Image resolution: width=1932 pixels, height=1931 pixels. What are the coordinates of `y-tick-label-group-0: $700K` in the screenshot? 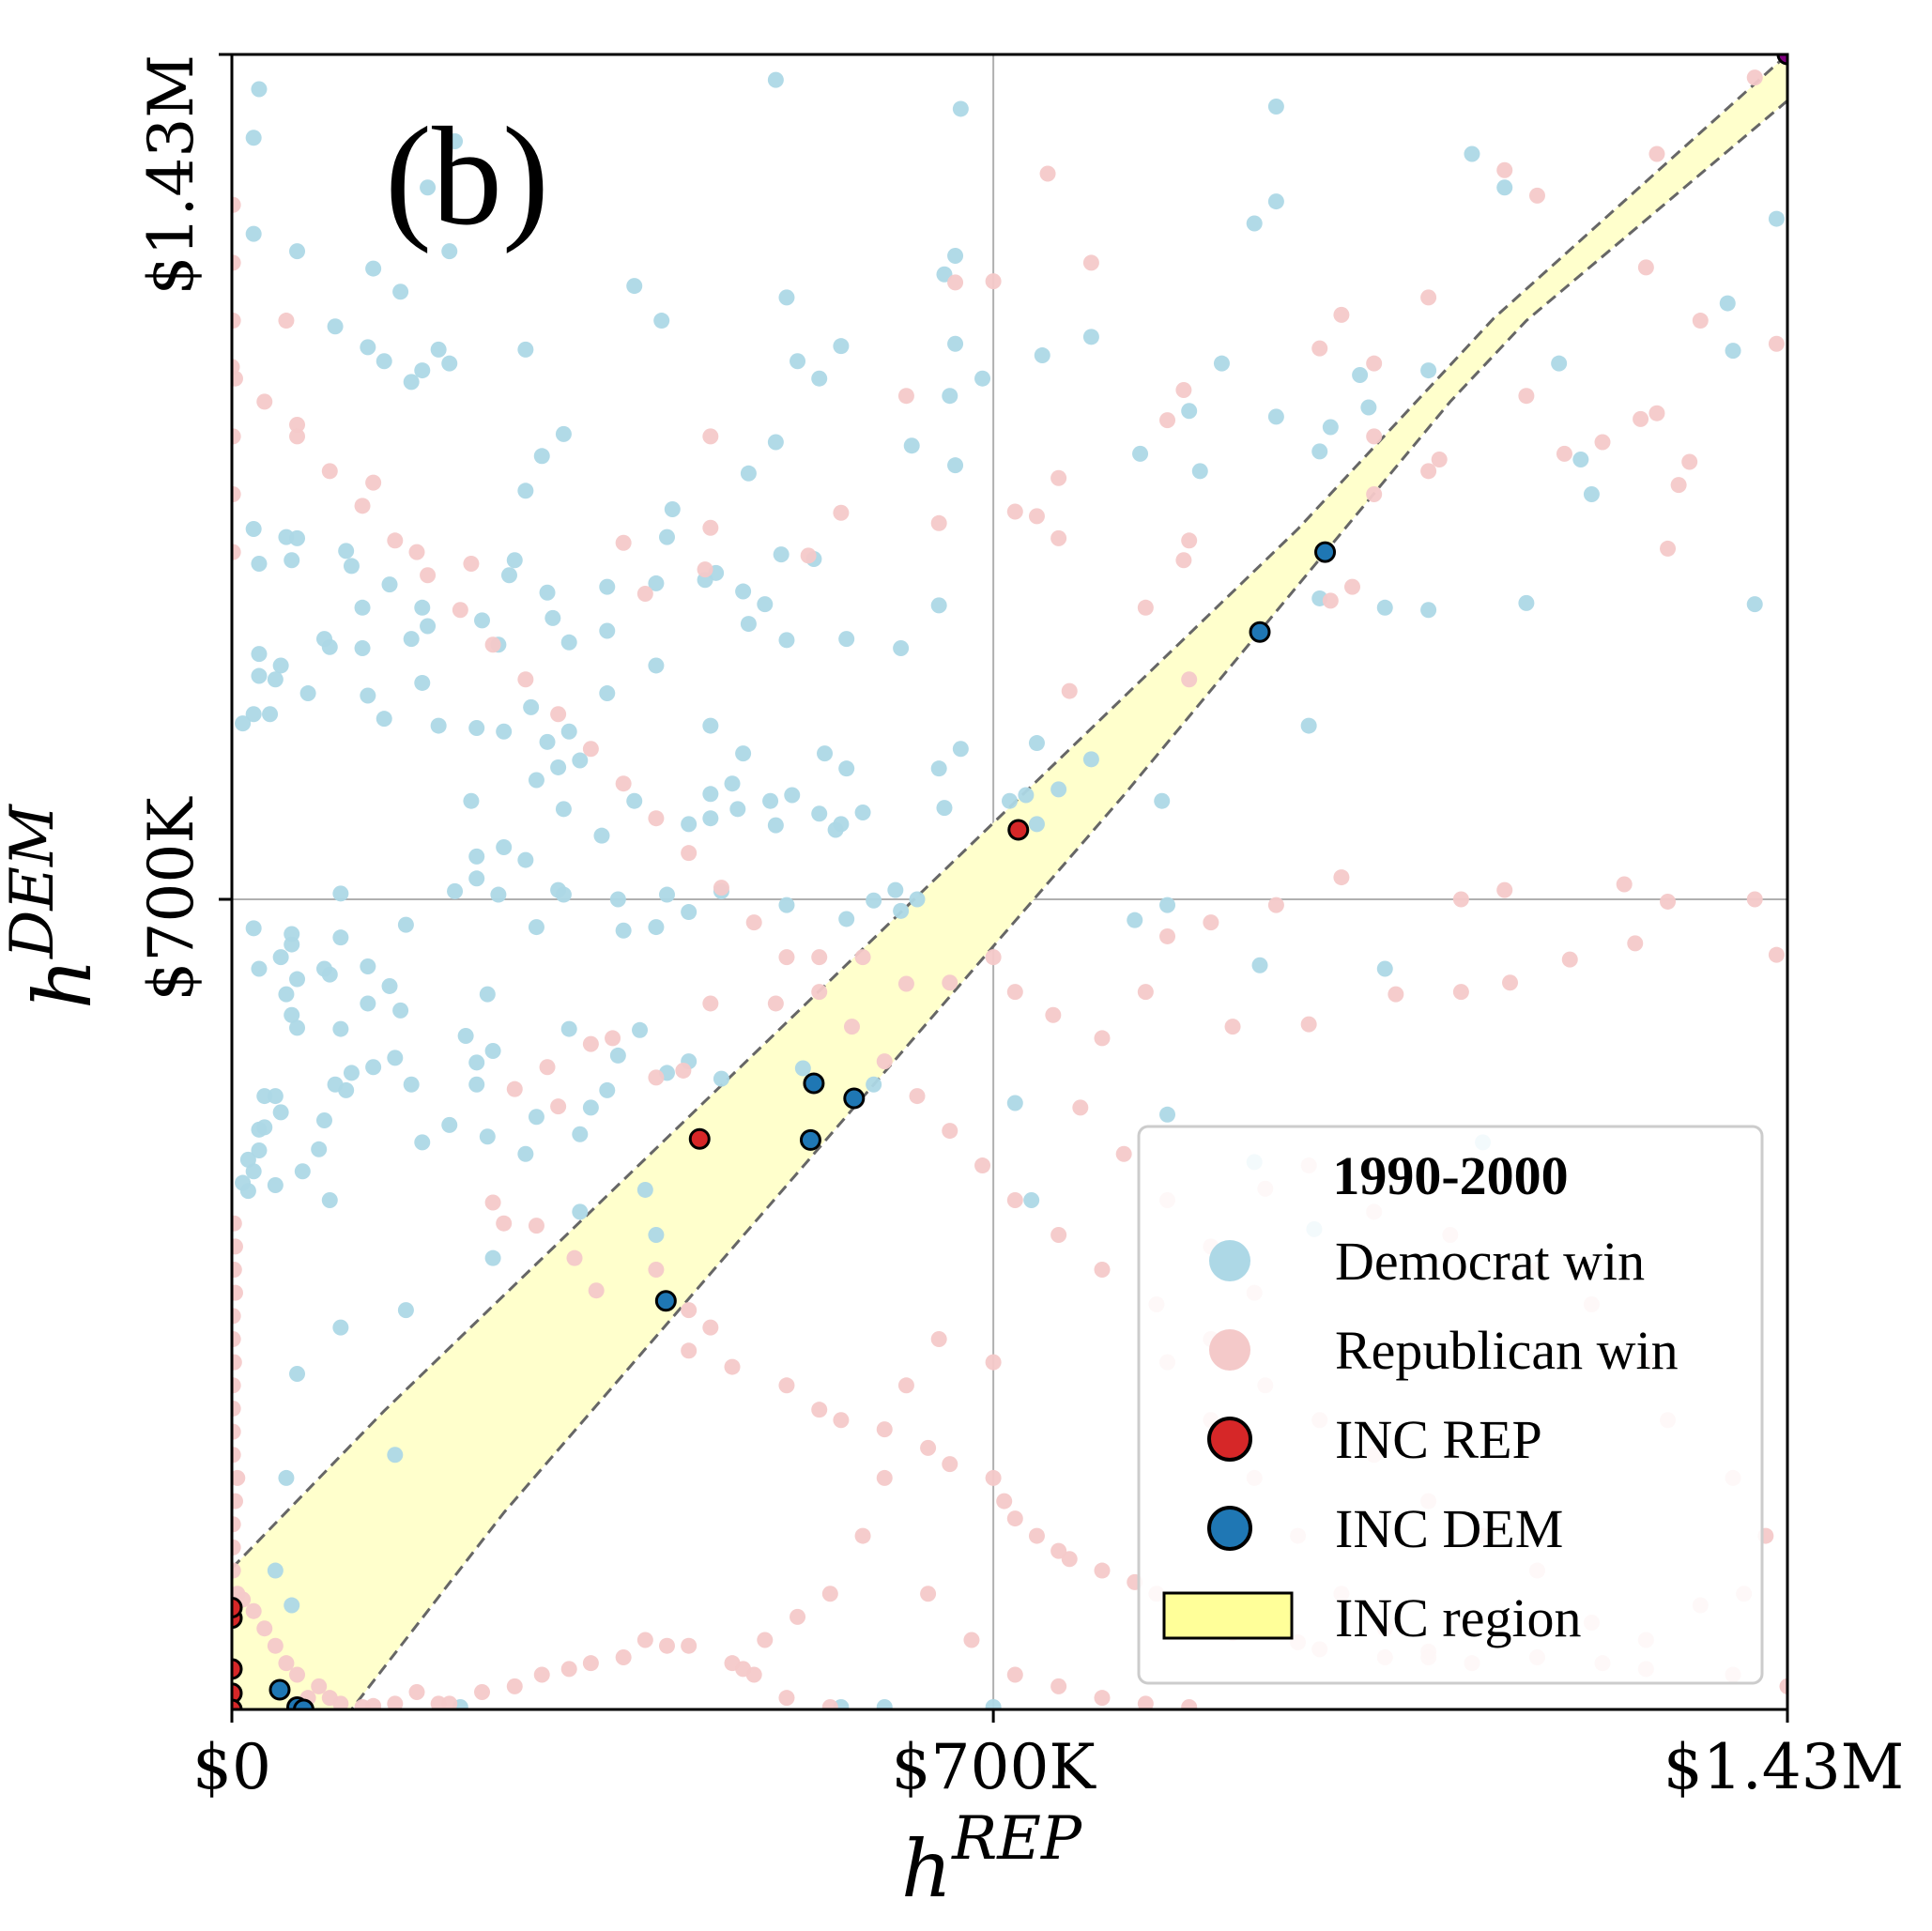 It's located at (171, 899).